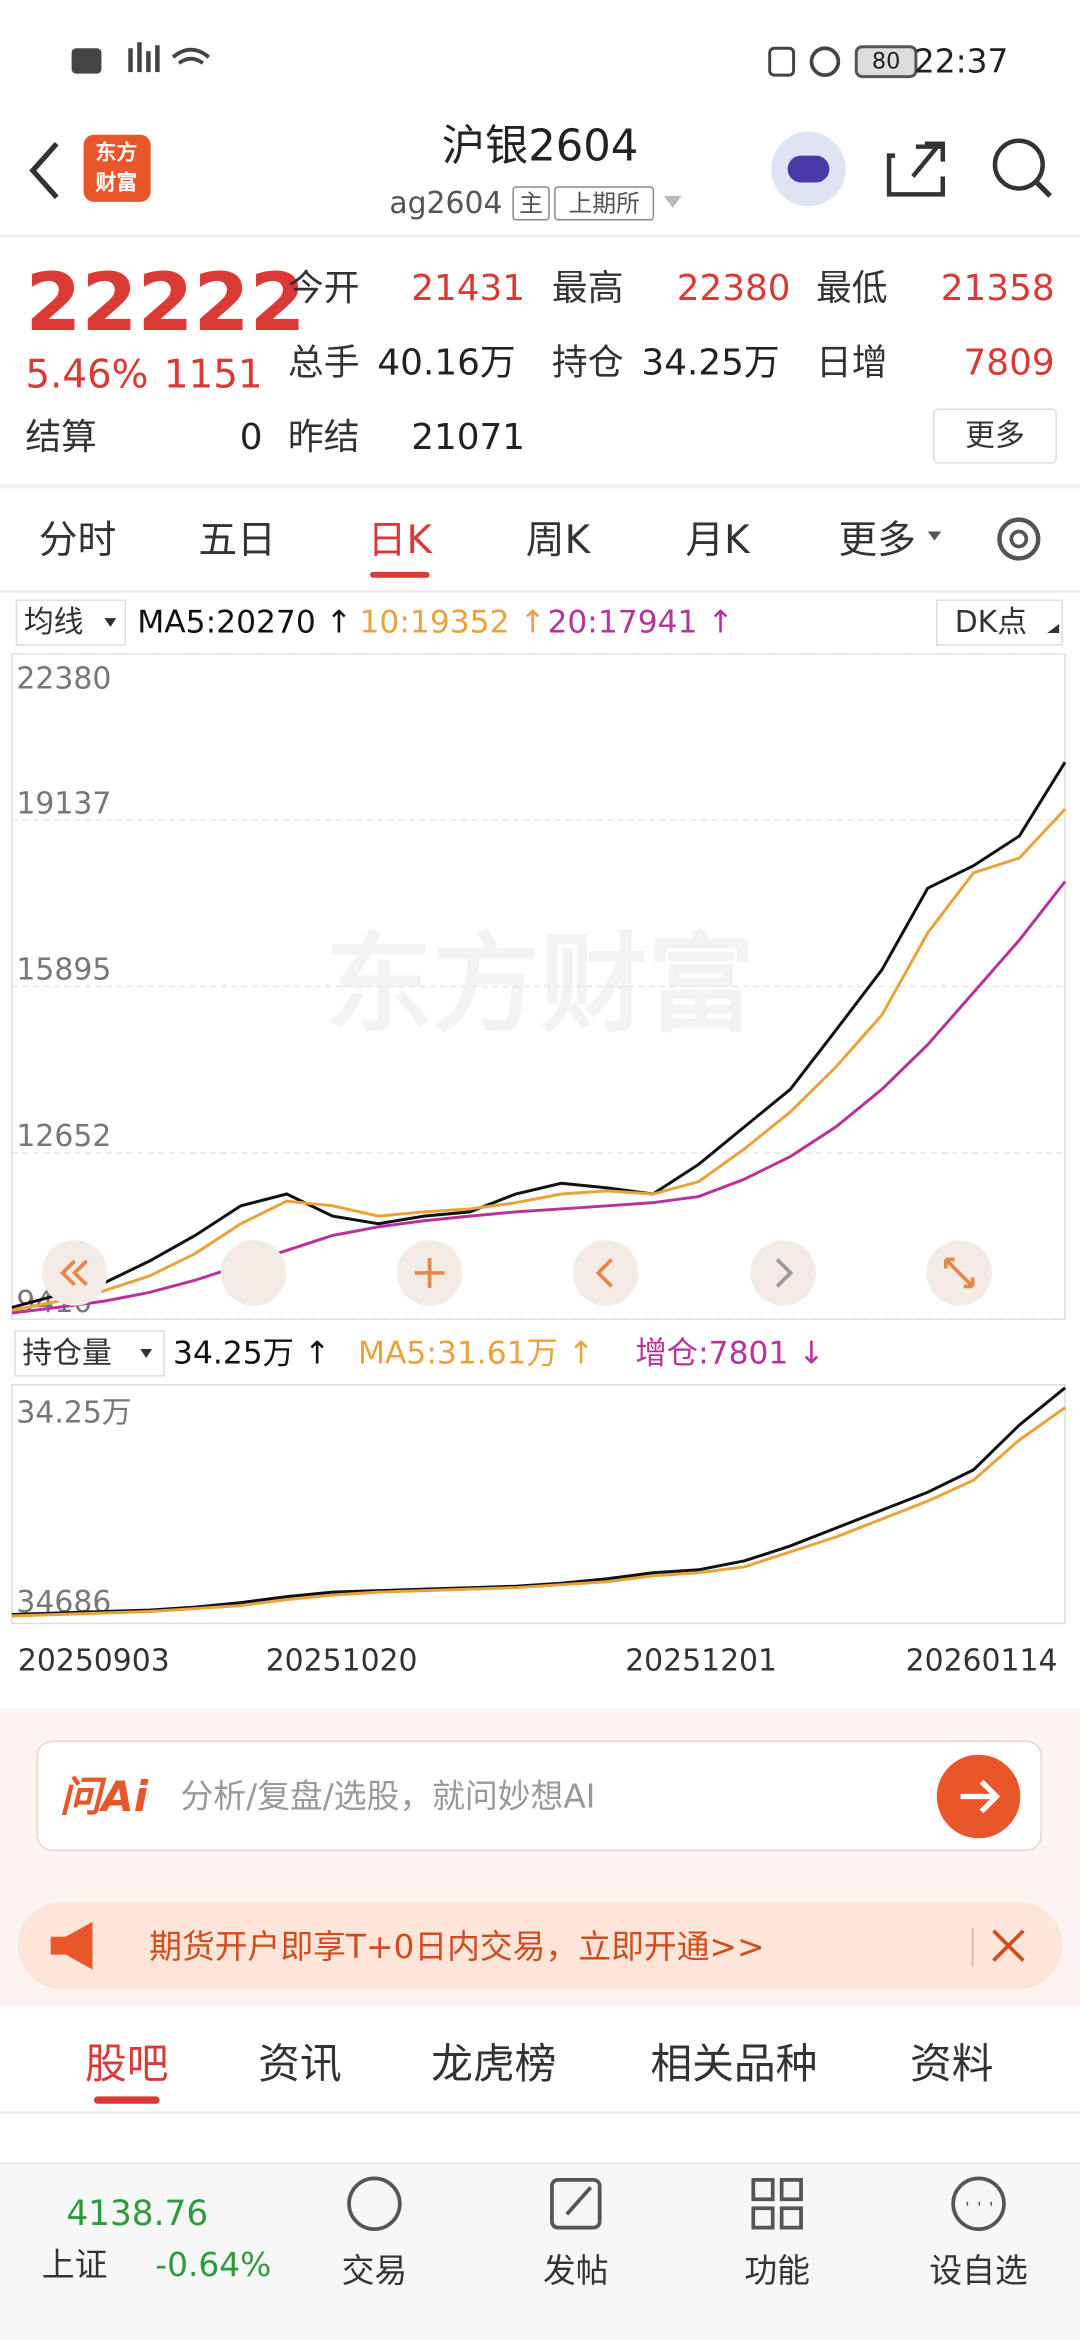 This screenshot has width=1080, height=2340. Describe the element at coordinates (1019, 539) in the screenshot. I see `settings-button` at that location.